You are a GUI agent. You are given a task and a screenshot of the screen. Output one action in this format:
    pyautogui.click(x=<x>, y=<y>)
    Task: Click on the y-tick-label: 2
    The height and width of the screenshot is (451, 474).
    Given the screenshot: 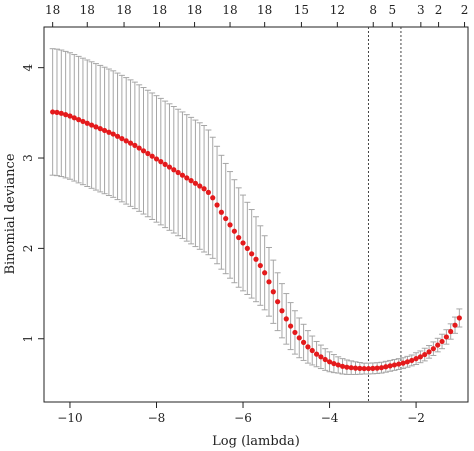 What is the action you would take?
    pyautogui.click(x=28, y=249)
    